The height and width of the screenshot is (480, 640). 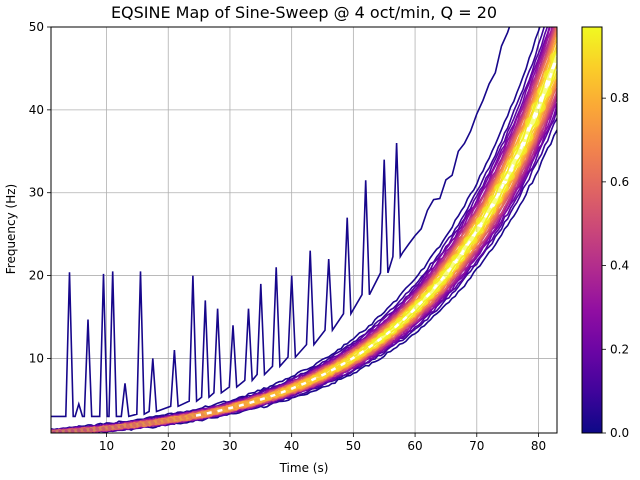 What do you see at coordinates (476, 446) in the screenshot?
I see `x-tick-label: 70` at bounding box center [476, 446].